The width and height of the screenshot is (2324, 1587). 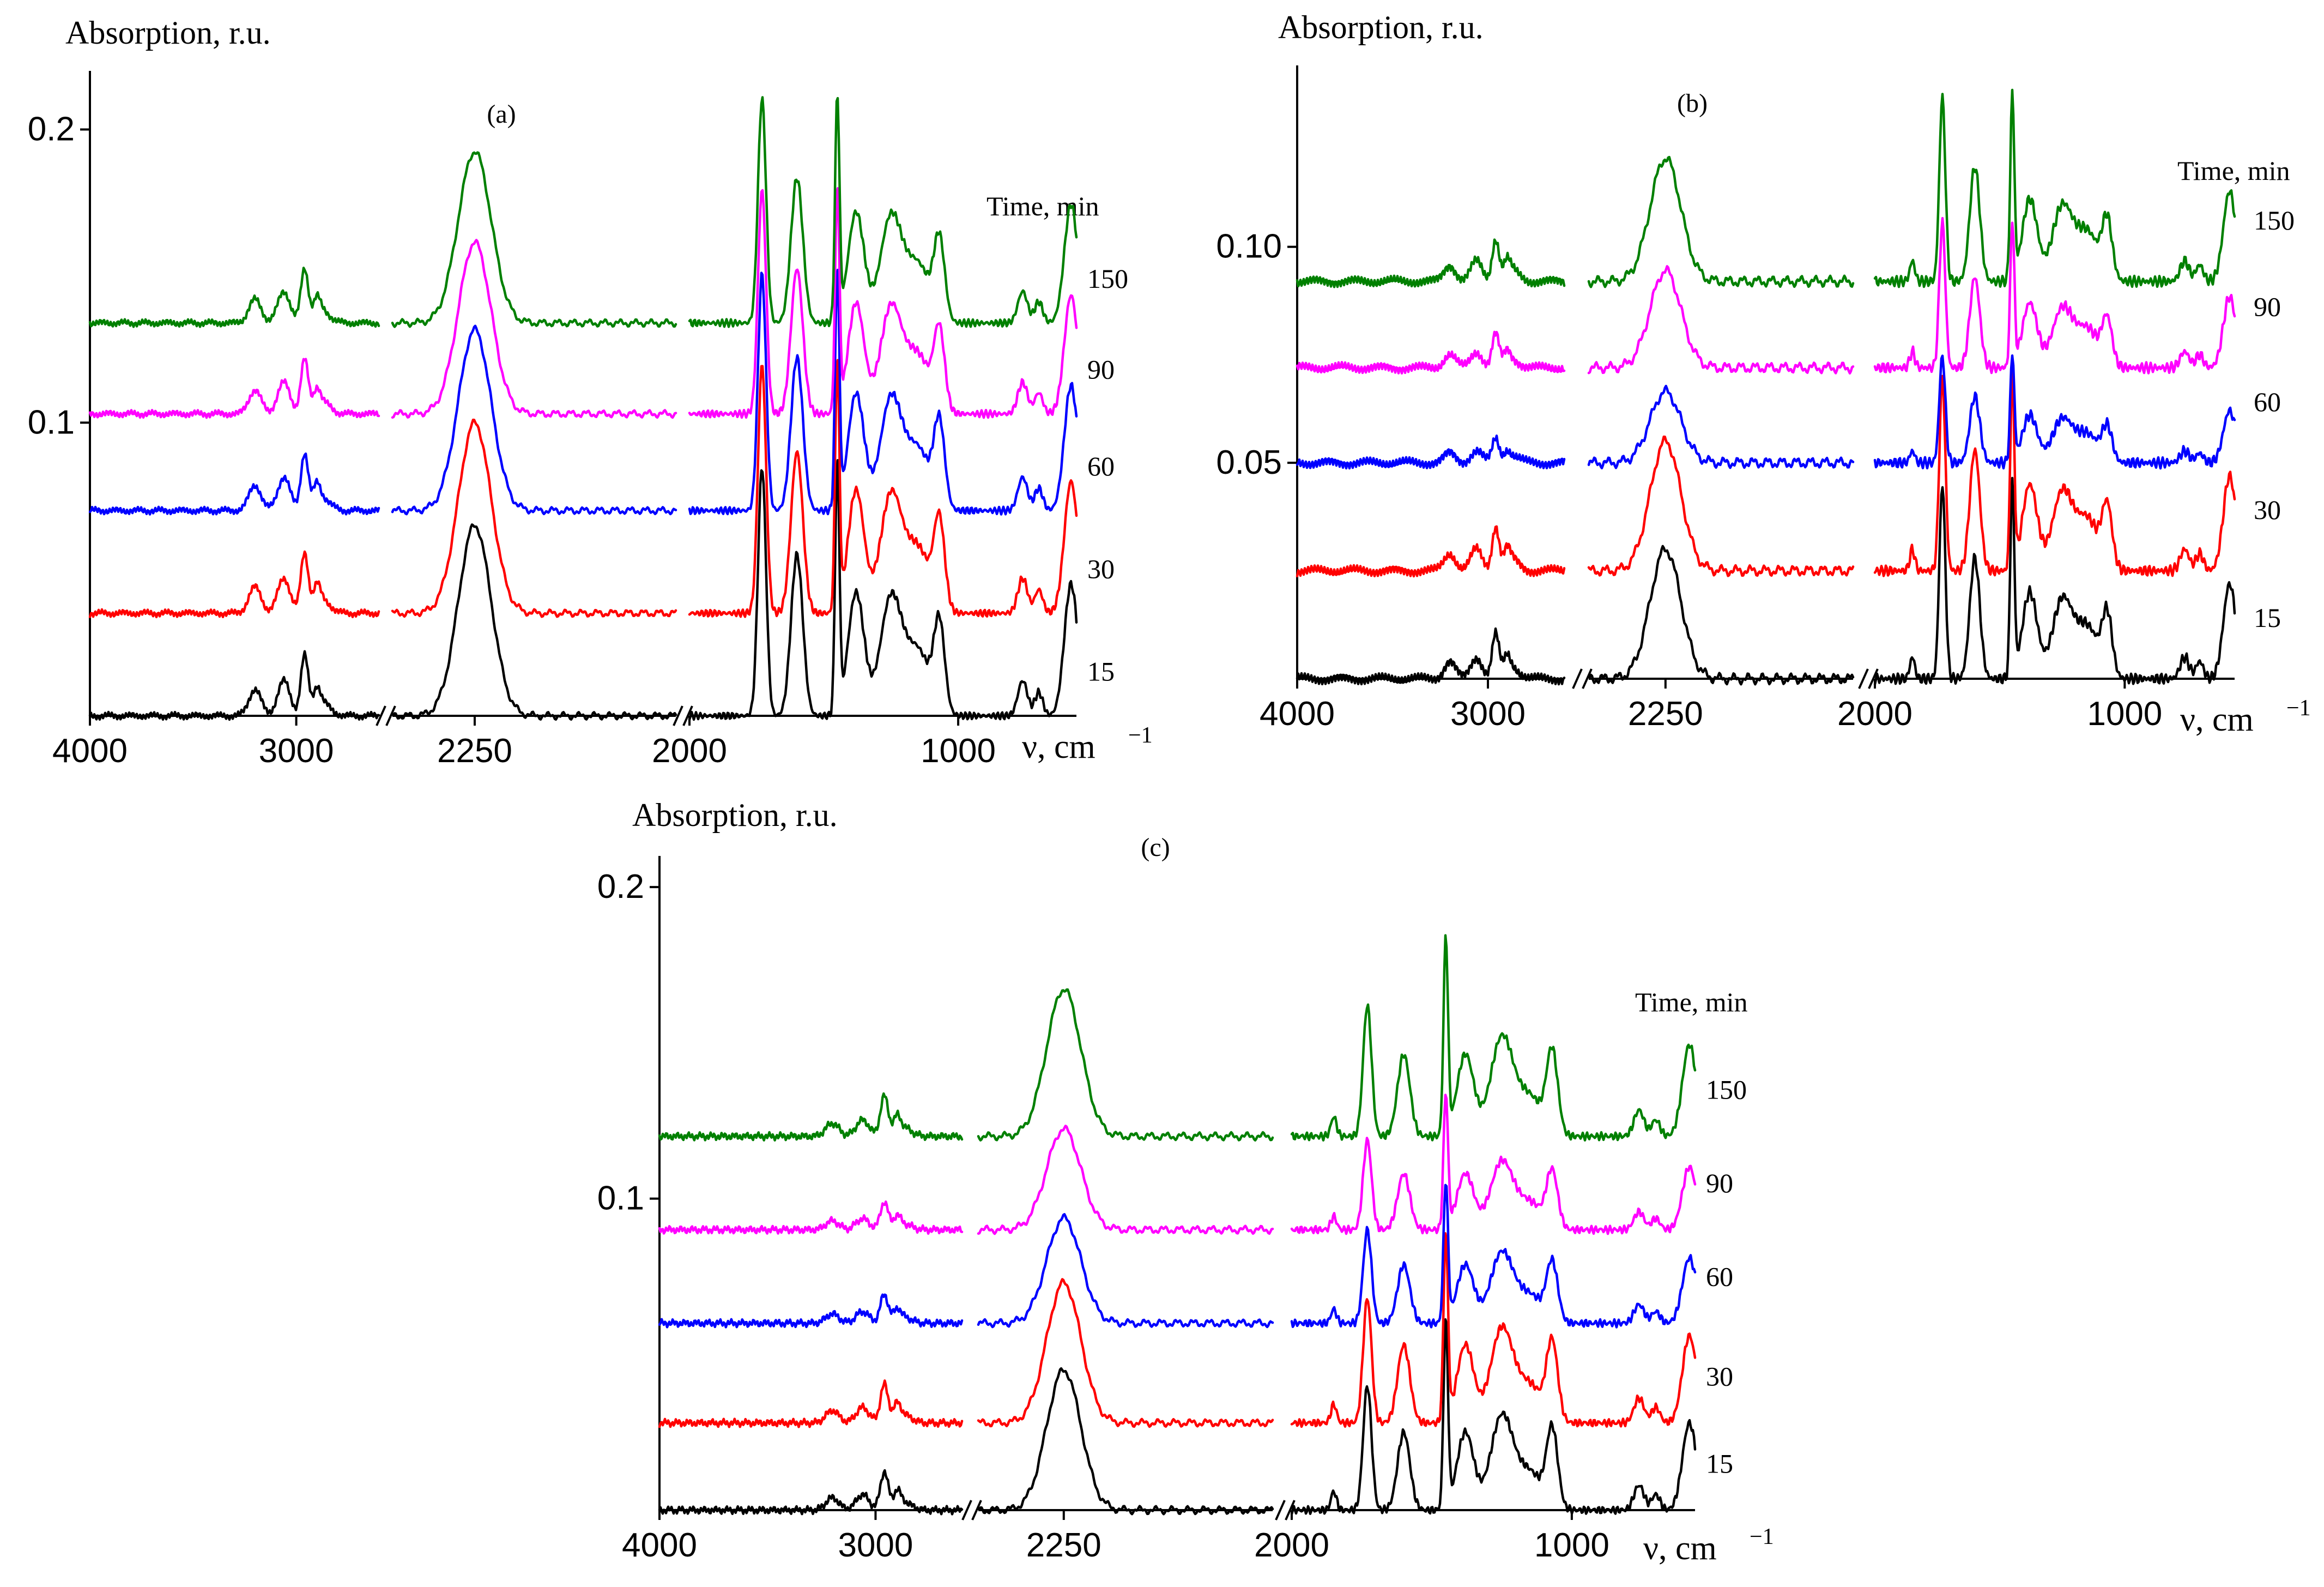 What do you see at coordinates (1155, 848) in the screenshot?
I see `panel-label: (c)` at bounding box center [1155, 848].